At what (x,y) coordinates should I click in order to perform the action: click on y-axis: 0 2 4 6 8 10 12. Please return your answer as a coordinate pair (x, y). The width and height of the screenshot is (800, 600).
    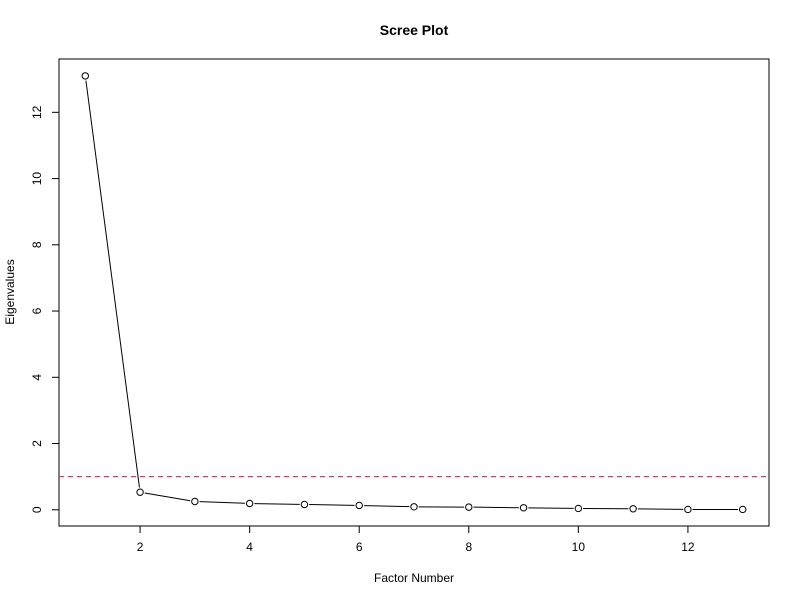
    Looking at the image, I should click on (44, 309).